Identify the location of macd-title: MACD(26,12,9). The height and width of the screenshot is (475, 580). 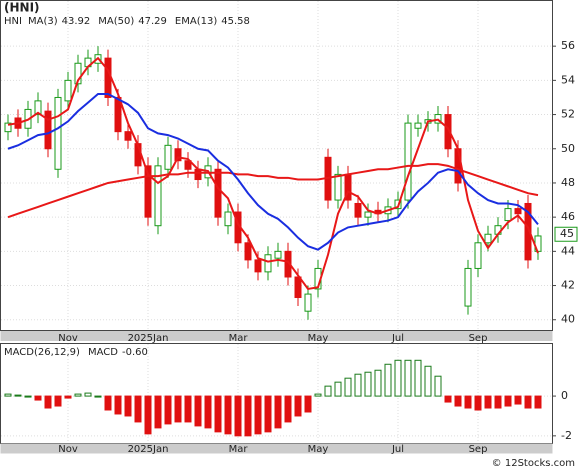
(42, 352).